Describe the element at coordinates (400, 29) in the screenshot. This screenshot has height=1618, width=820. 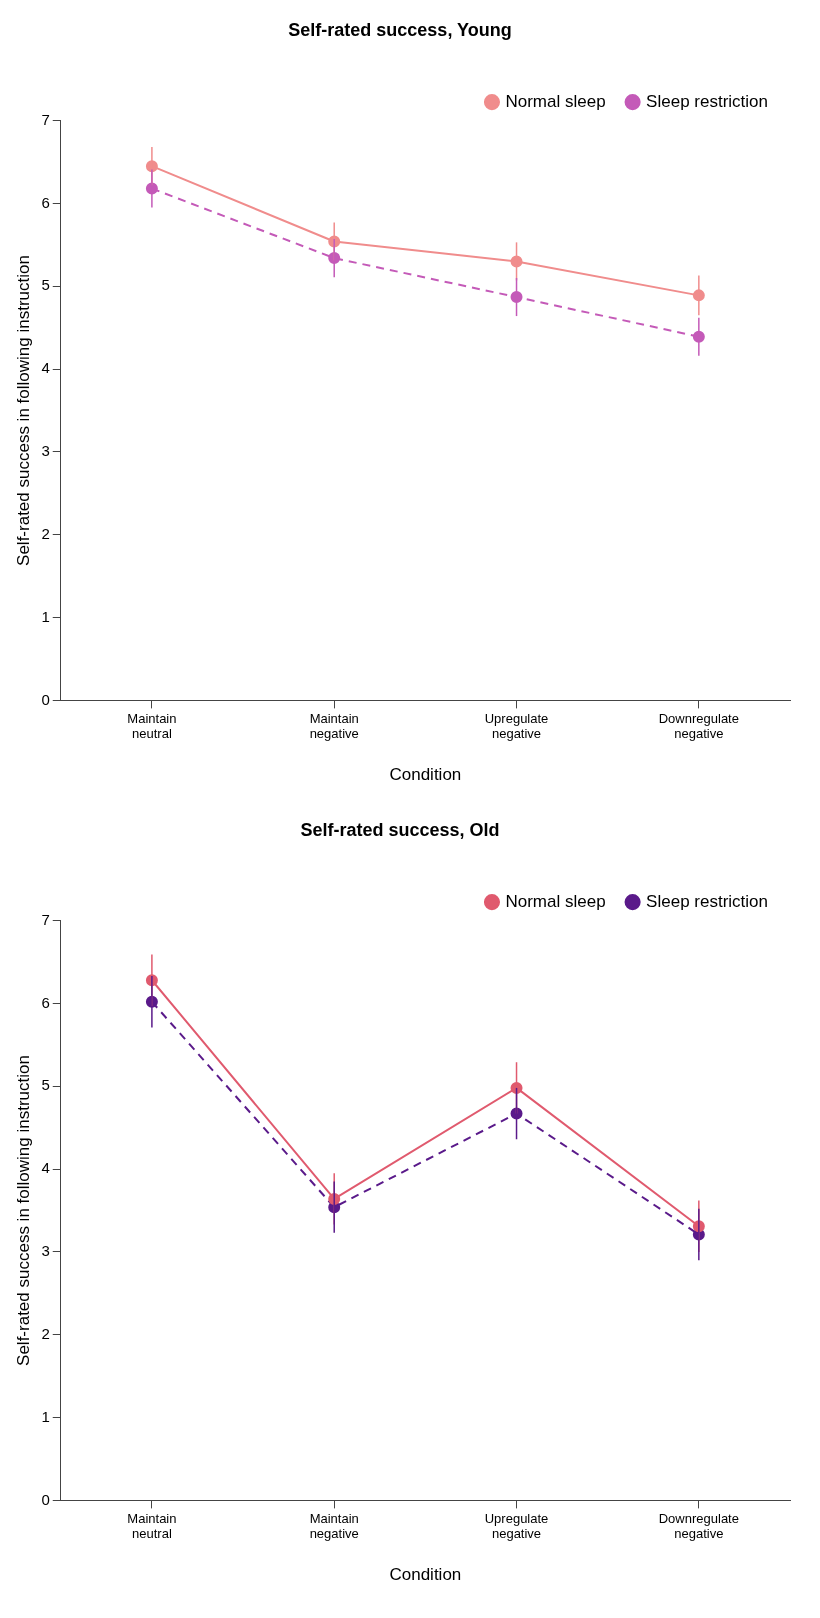
I see `chart-title: Self-rated success, Young` at that location.